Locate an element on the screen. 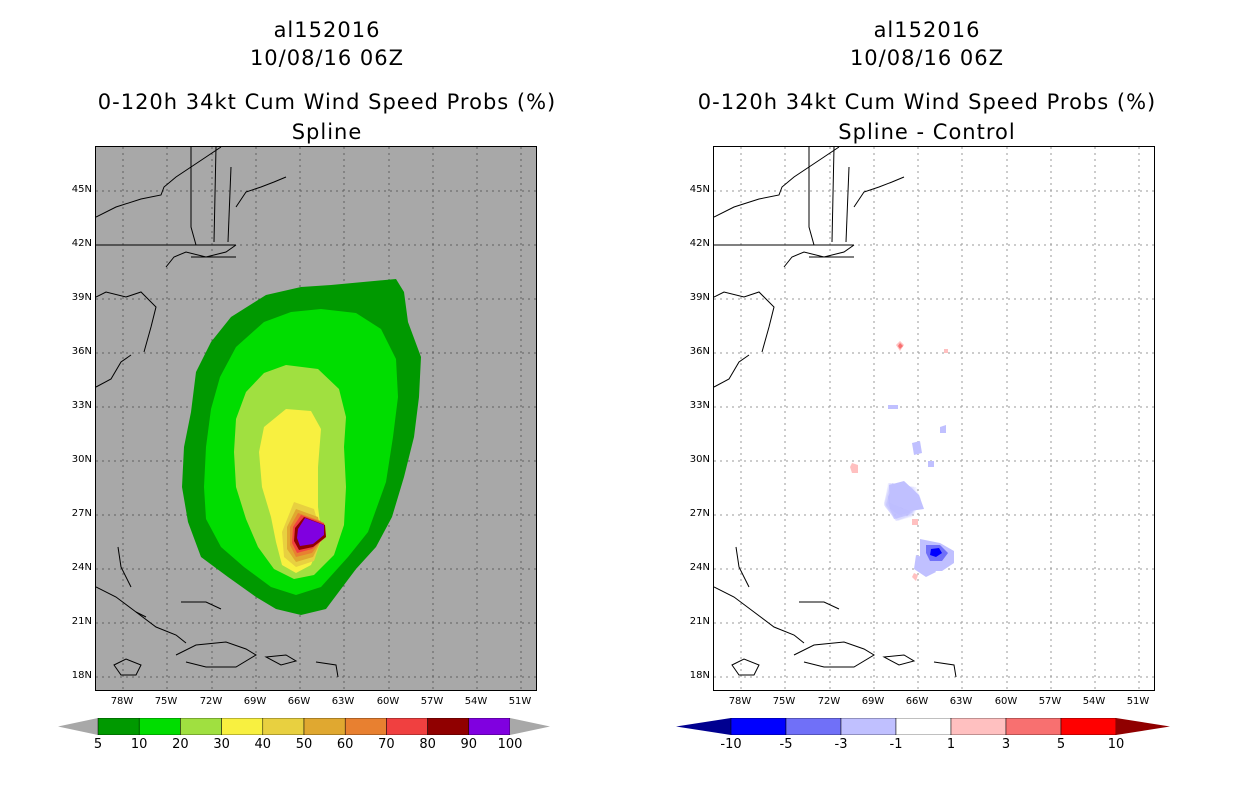 This screenshot has height=800, width=1236. diff-neg-1-small2 is located at coordinates (943, 429).